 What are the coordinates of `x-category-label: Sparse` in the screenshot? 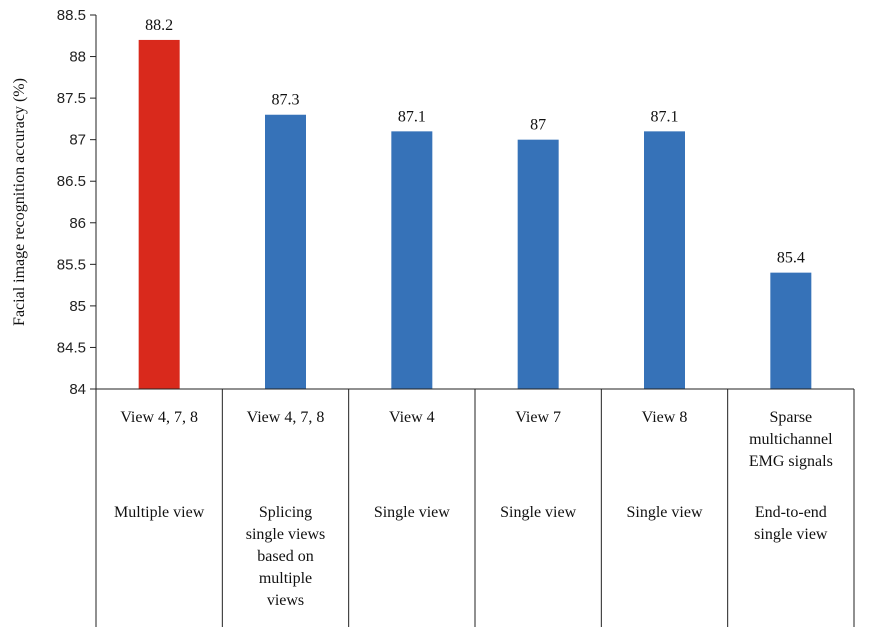 It's located at (791, 417).